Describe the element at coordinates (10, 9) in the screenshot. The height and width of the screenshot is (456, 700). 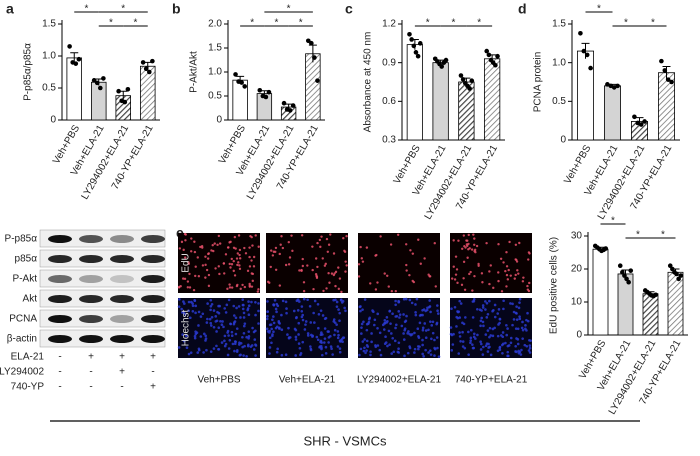
I see `panel-letter: a` at that location.